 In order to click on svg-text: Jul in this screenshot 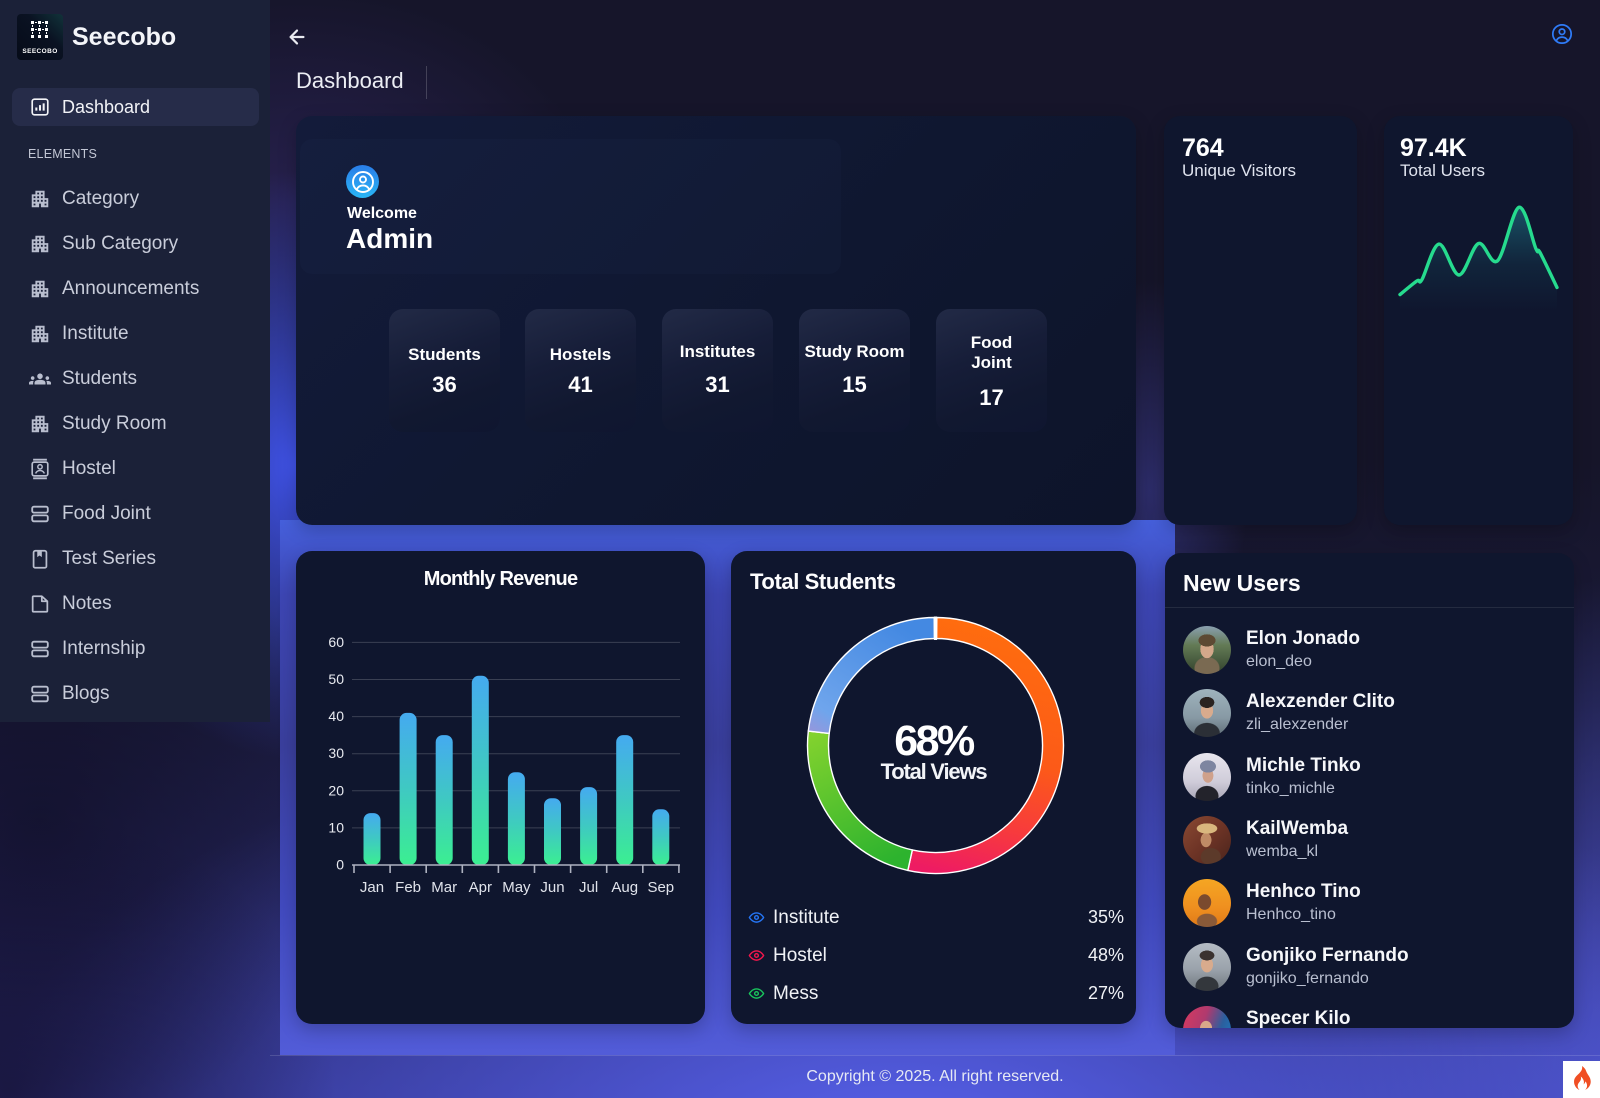, I will do `click(588, 887)`.